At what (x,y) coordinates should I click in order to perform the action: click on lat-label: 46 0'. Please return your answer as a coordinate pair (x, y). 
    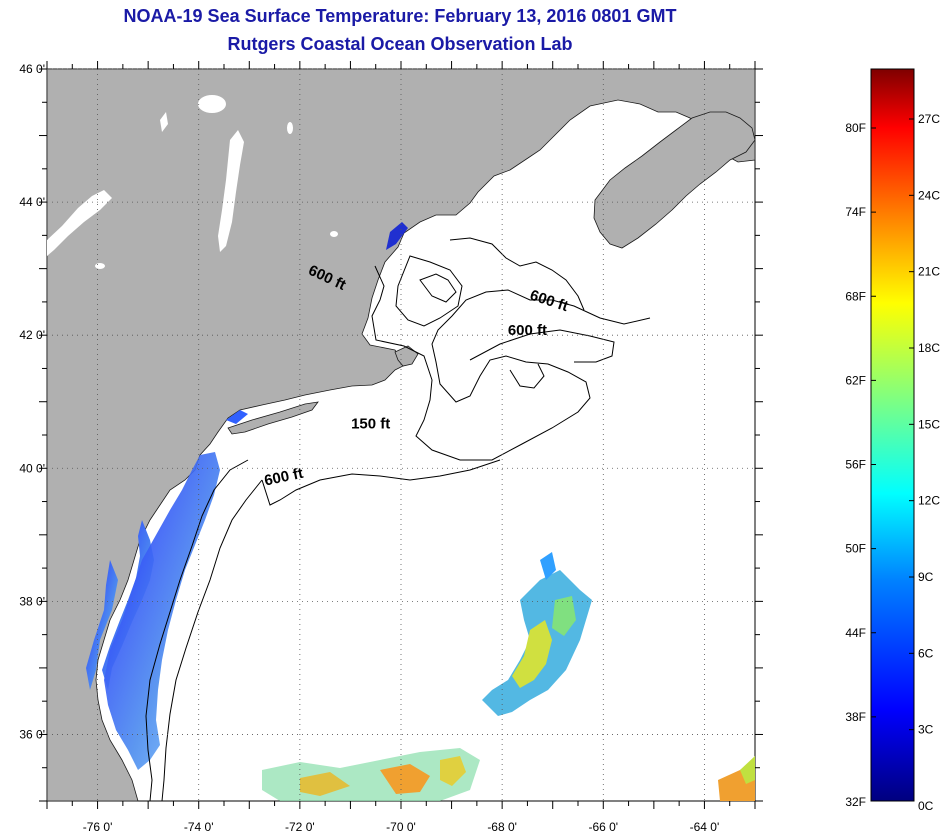
    Looking at the image, I should click on (32, 69).